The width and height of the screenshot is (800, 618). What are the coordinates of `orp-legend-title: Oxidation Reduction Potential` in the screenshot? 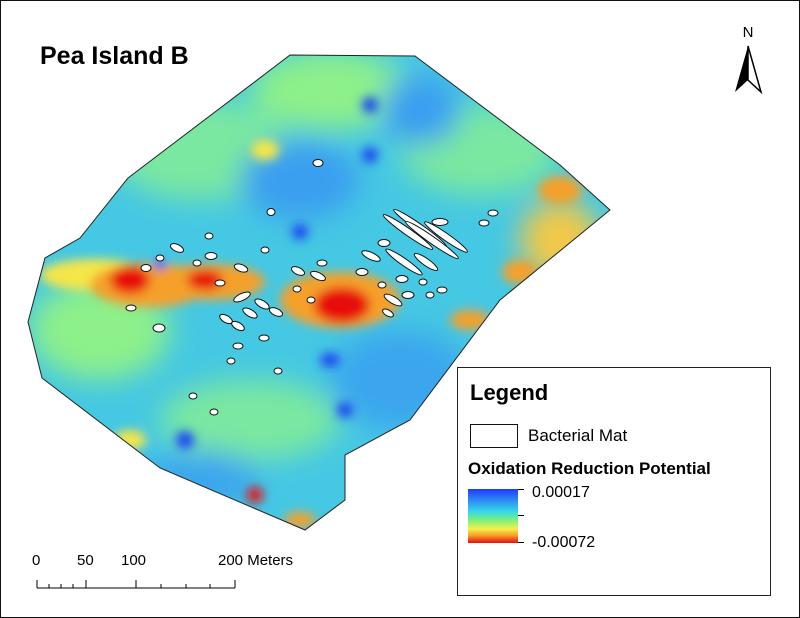 It's located at (589, 468).